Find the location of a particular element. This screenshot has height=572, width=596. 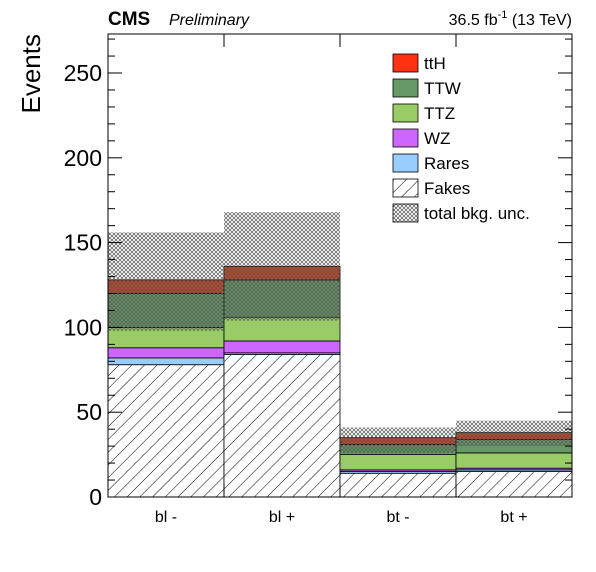

status-label: Preliminary is located at coordinates (209, 20).